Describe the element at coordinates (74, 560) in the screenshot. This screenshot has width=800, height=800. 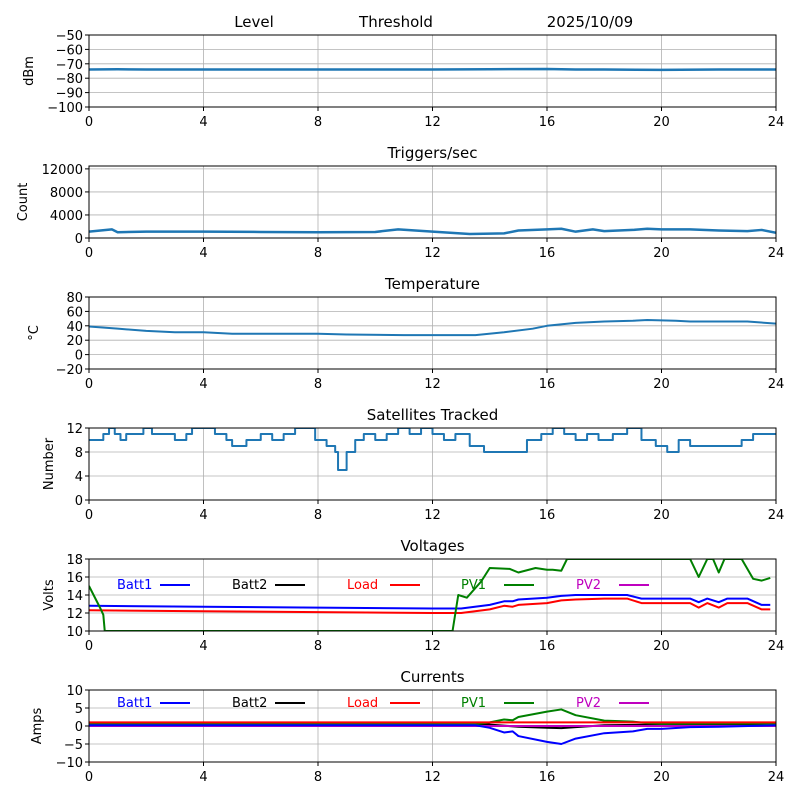
I see `y-tick-label: 18` at that location.